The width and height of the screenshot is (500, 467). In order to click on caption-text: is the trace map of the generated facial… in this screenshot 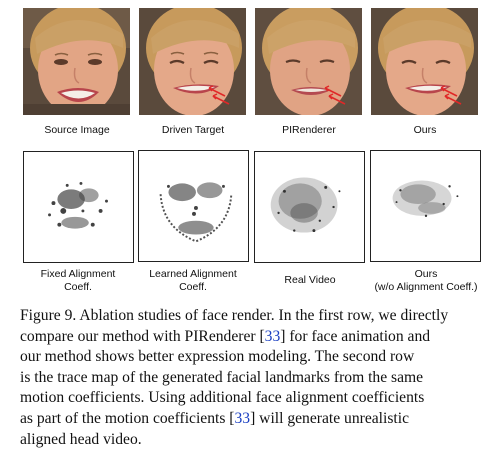, I will do `click(222, 377)`.